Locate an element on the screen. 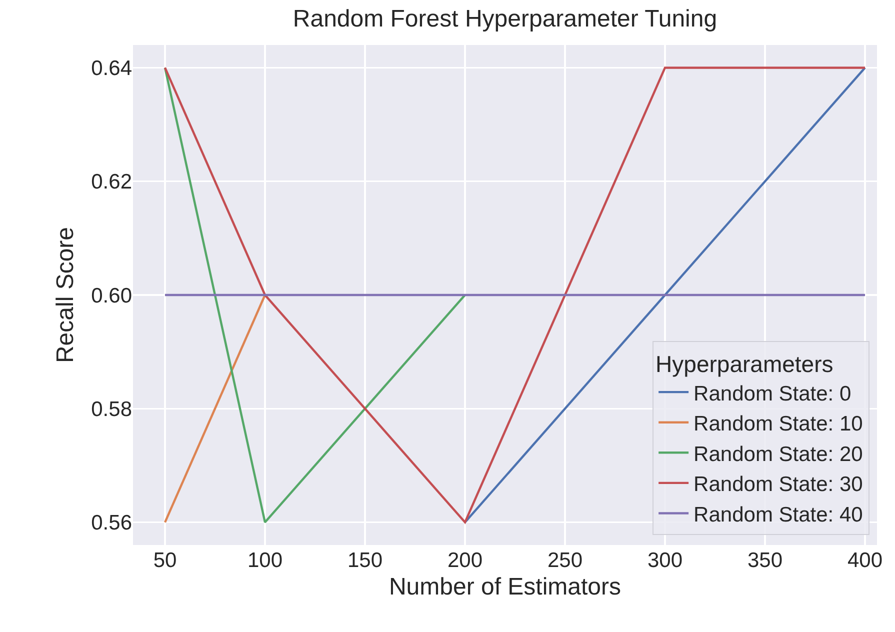 This screenshot has height=632, width=895. legend-label: Random State: 30 is located at coordinates (778, 484).